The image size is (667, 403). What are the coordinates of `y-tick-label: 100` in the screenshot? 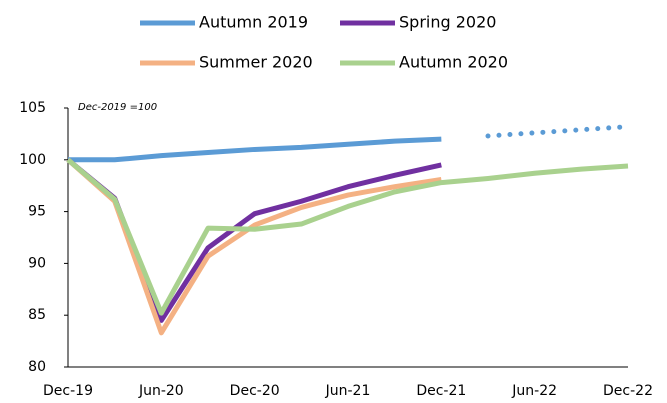 It's located at (32, 160).